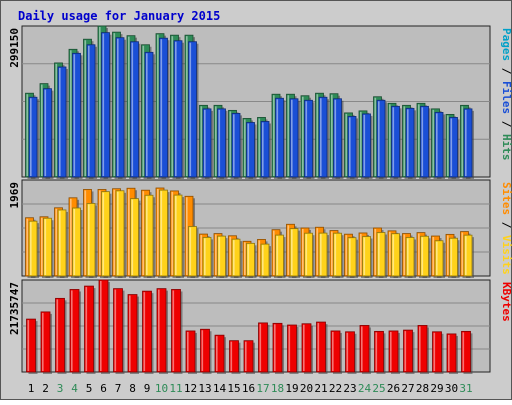 Image resolution: width=512 pixels, height=405 pixels. I want to click on legend-entry: Visits, so click(506, 255).